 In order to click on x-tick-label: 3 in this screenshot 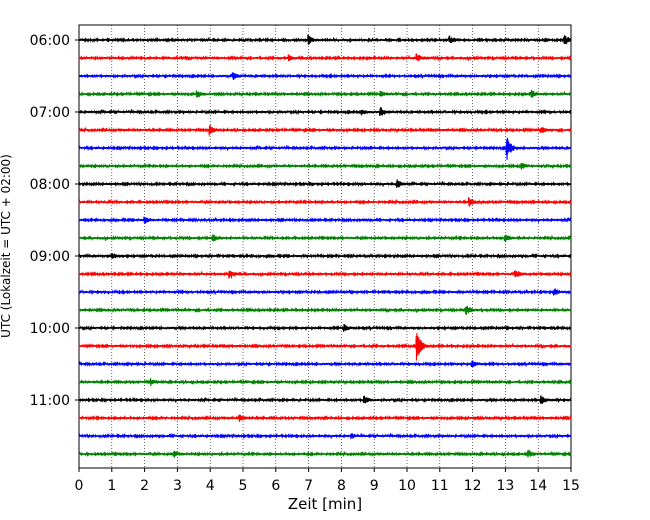, I will do `click(177, 486)`.